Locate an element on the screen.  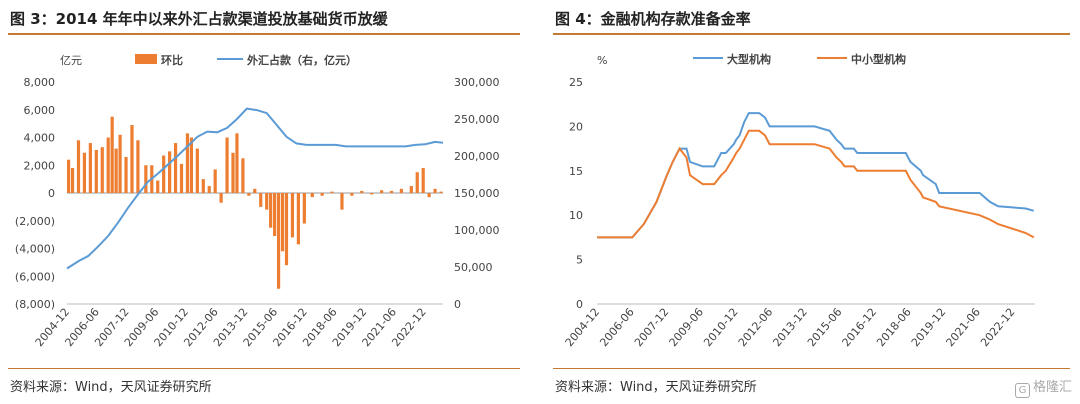
y-tick-label-right: 250,000 is located at coordinates (477, 119).